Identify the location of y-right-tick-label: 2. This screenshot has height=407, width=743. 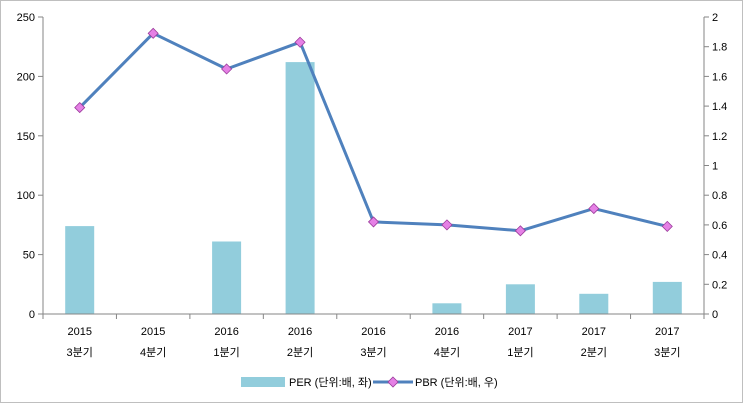
(715, 18).